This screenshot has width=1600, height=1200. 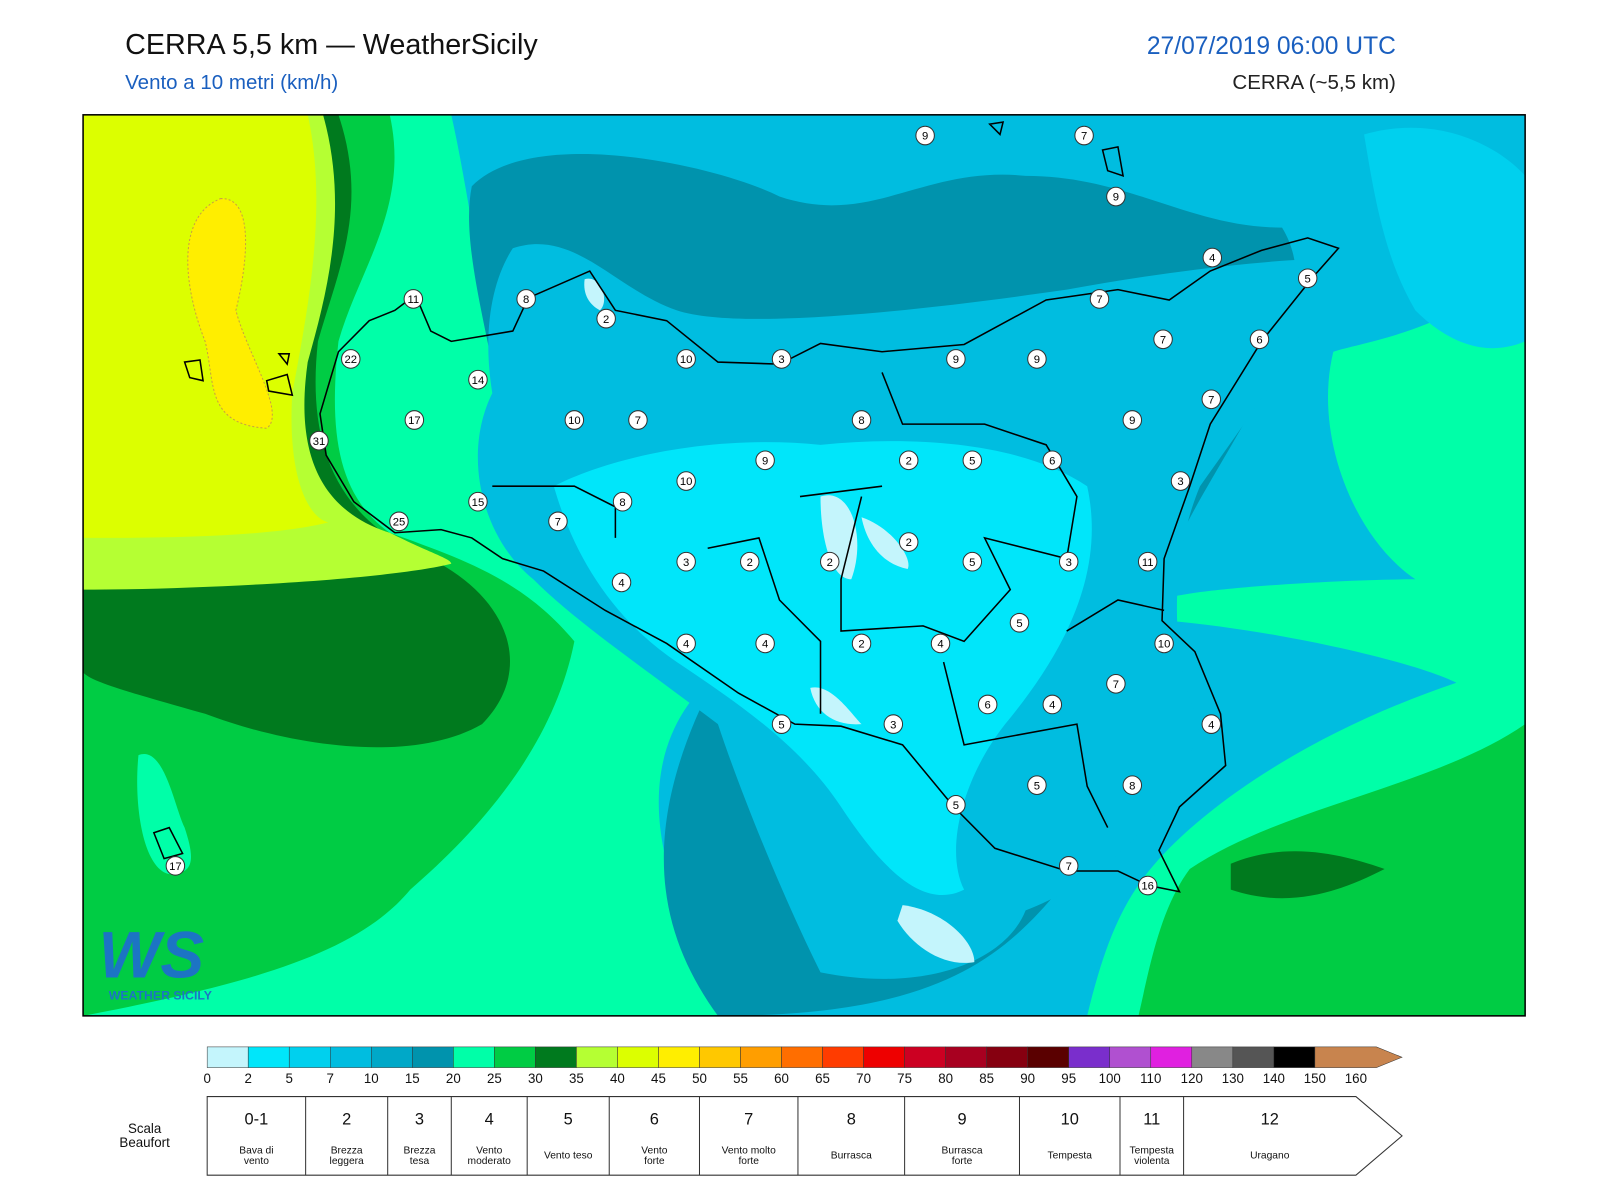 What do you see at coordinates (535, 1078) in the screenshot?
I see `colorbar-tick-label: 30` at bounding box center [535, 1078].